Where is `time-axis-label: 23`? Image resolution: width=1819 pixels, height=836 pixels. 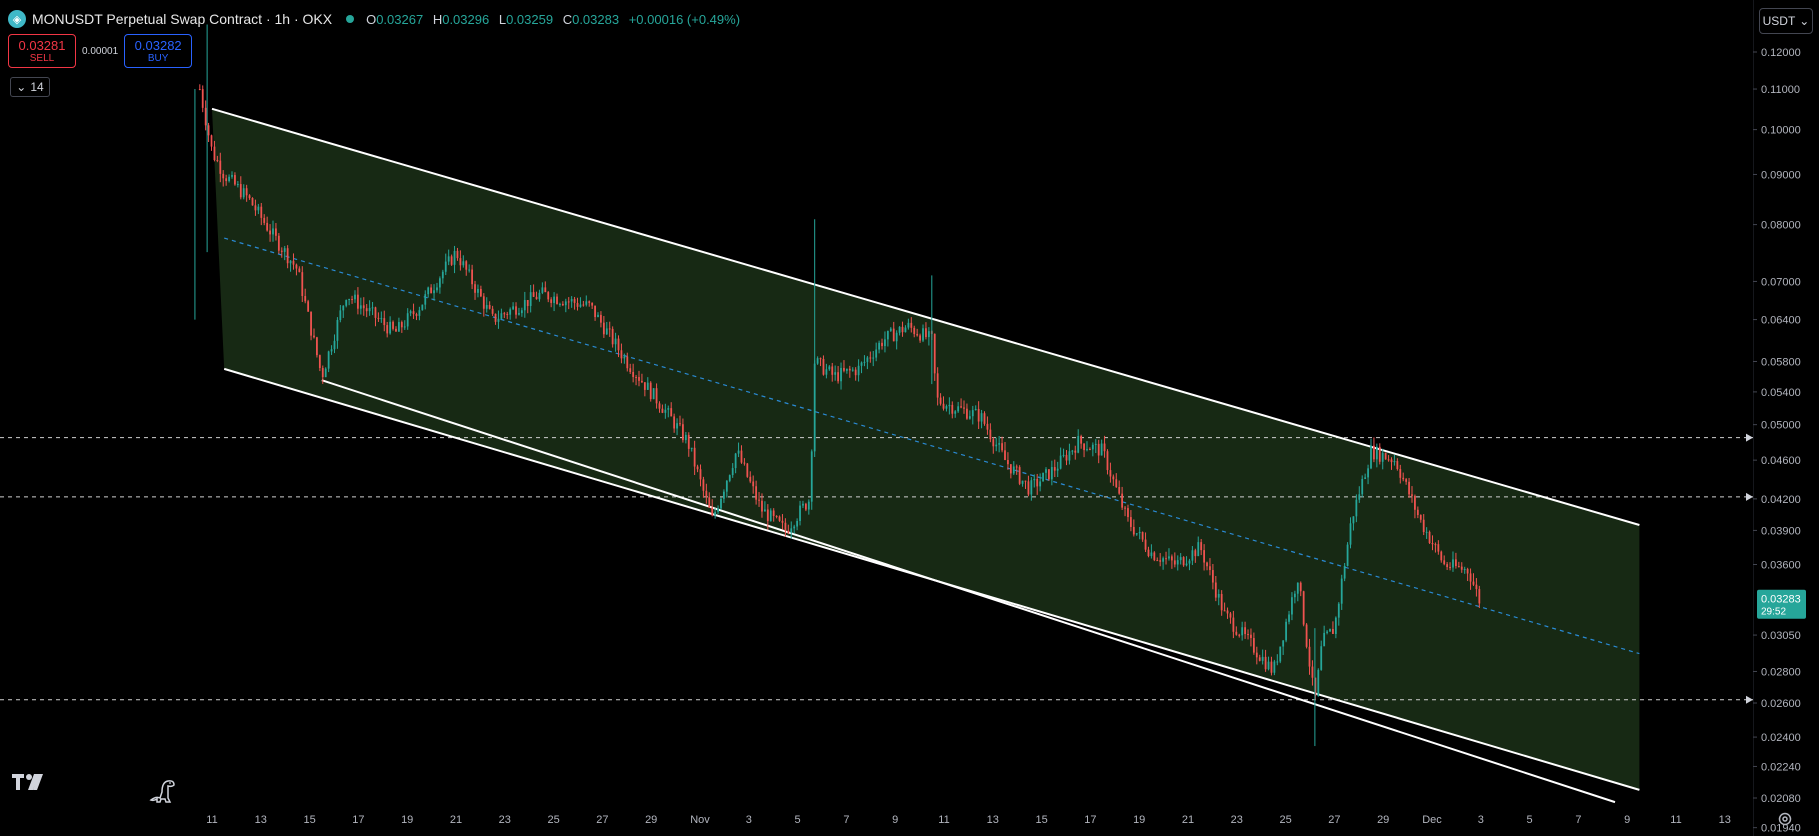
time-axis-label: 23 is located at coordinates (1237, 820).